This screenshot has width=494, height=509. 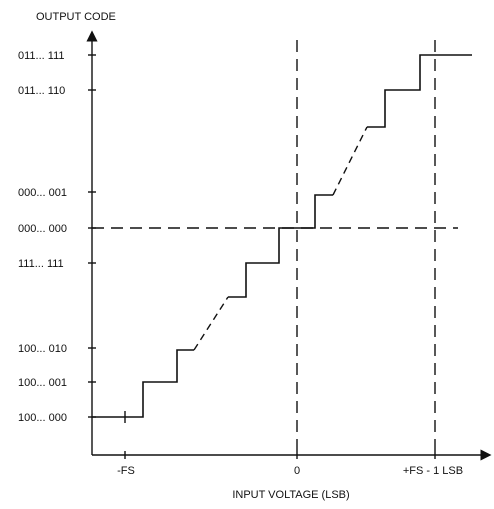 I want to click on y-axis-title: OUTPUT CODE, so click(x=76, y=17).